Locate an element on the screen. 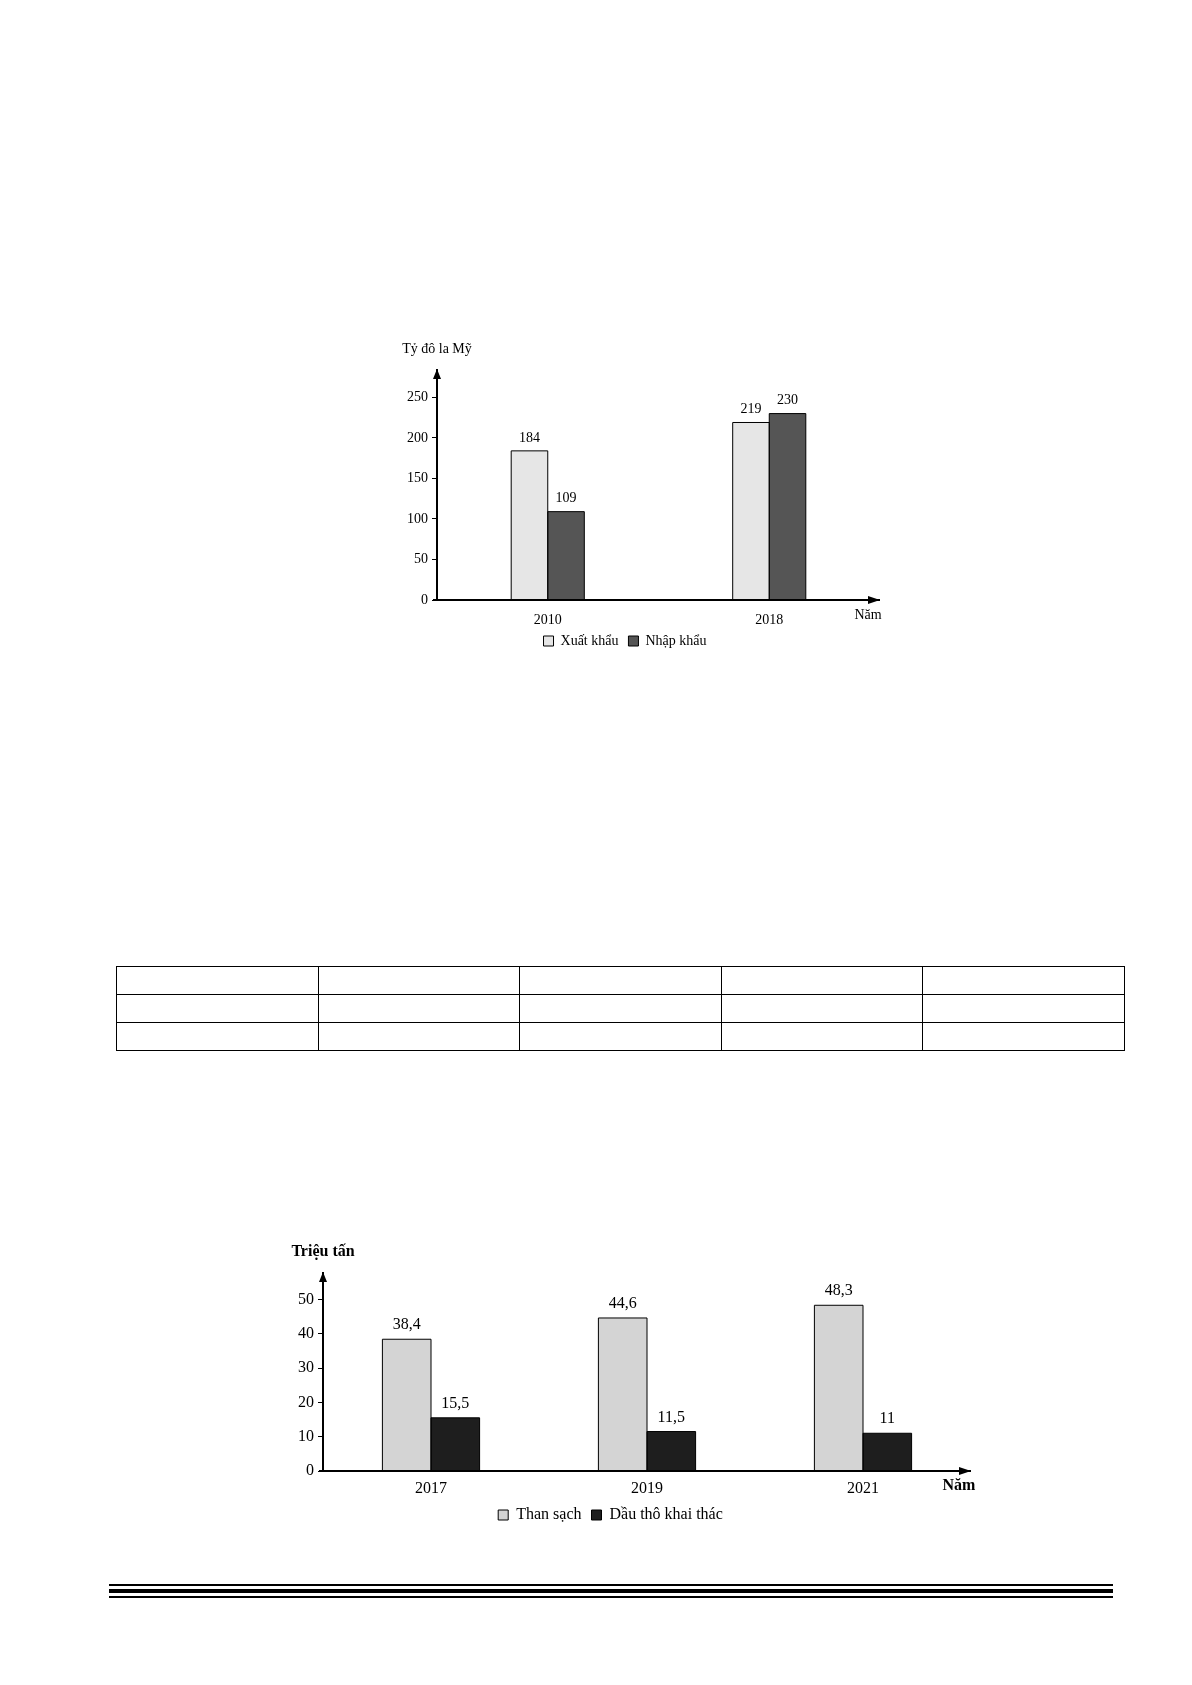 The height and width of the screenshot is (1685, 1192). legend-label: Xuất khẩu is located at coordinates (589, 640).